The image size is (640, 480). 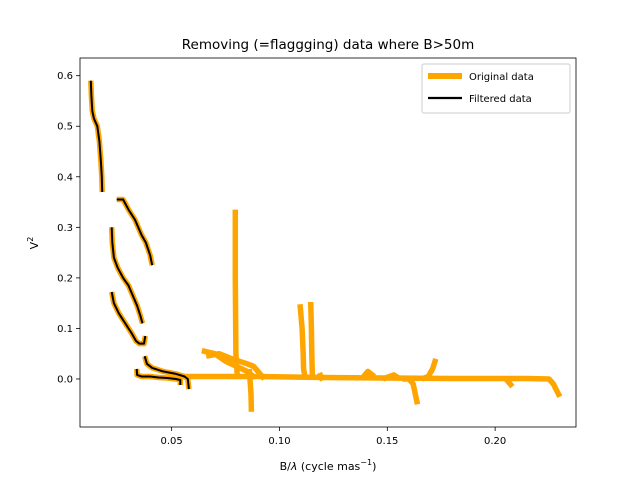 I want to click on y-tick-label: 0.3, so click(x=65, y=228).